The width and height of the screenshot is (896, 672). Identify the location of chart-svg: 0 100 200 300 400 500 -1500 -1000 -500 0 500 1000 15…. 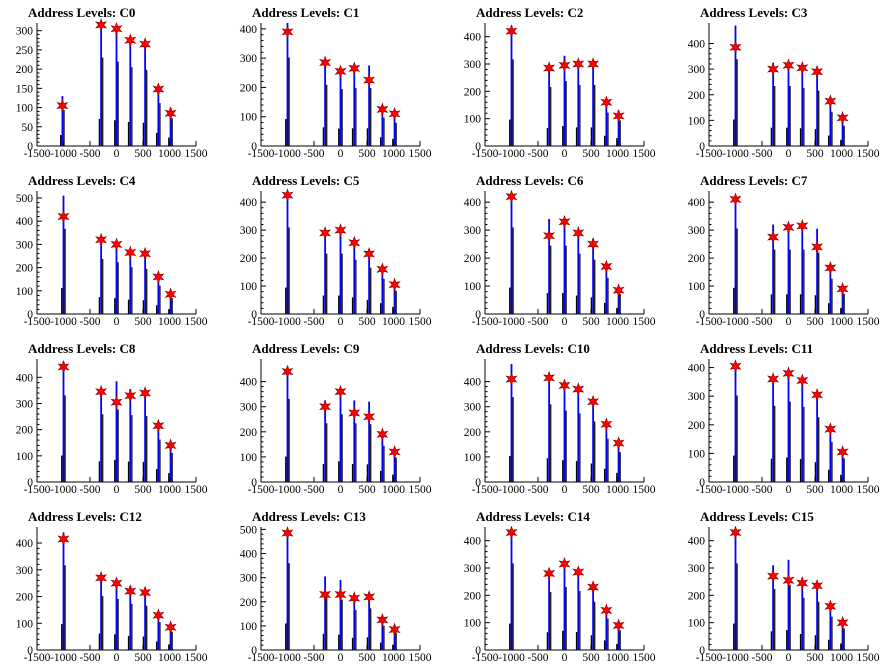
(112, 259).